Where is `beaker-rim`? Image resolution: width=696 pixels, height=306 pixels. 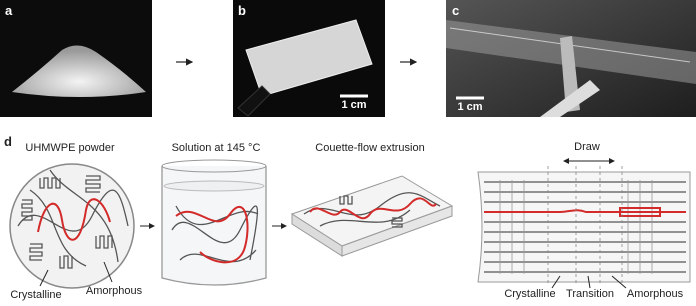 beaker-rim is located at coordinates (214, 166).